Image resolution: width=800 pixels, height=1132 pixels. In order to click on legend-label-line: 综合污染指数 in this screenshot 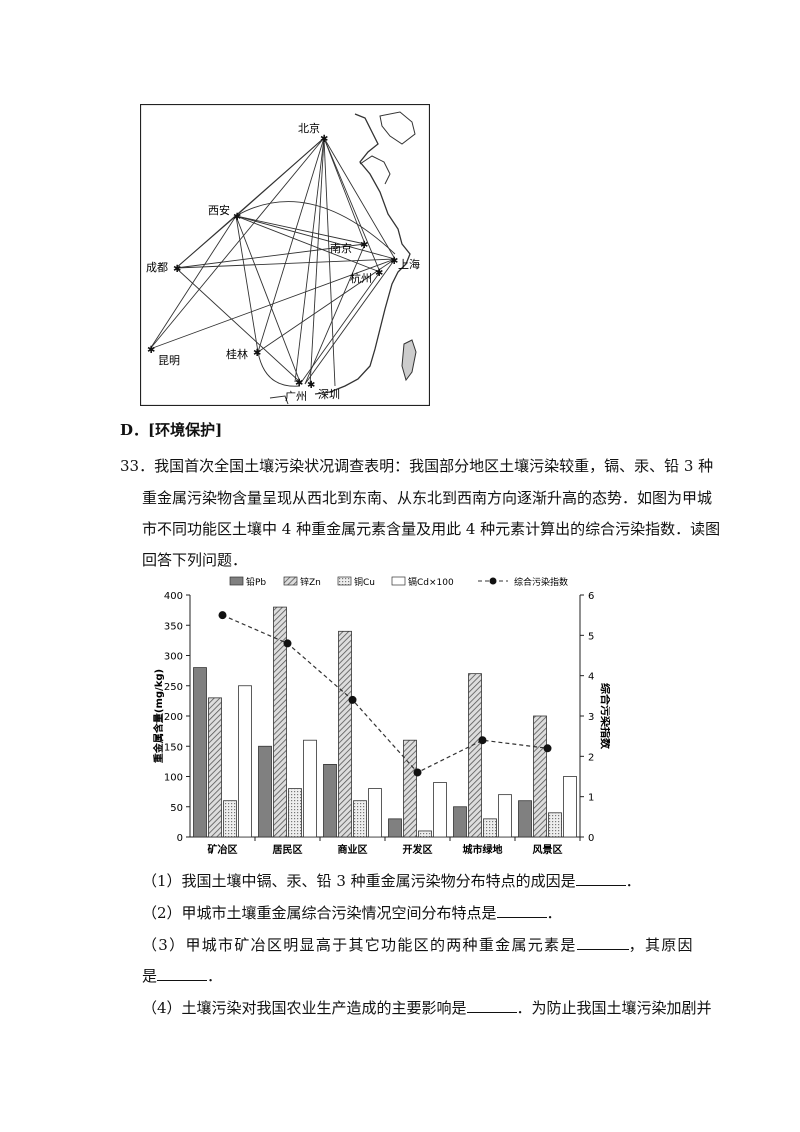, I will do `click(541, 582)`.